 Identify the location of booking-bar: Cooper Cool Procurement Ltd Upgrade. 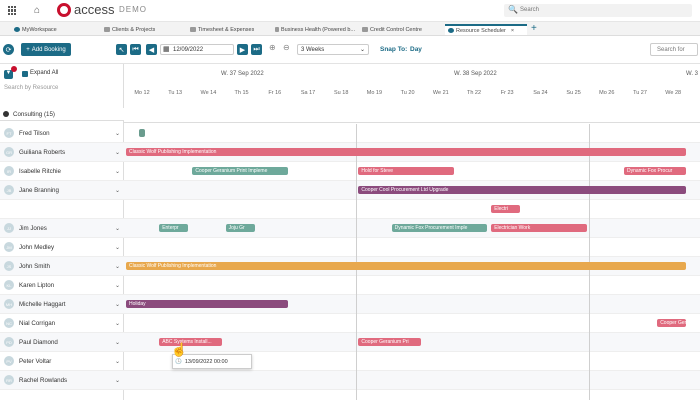
(522, 190).